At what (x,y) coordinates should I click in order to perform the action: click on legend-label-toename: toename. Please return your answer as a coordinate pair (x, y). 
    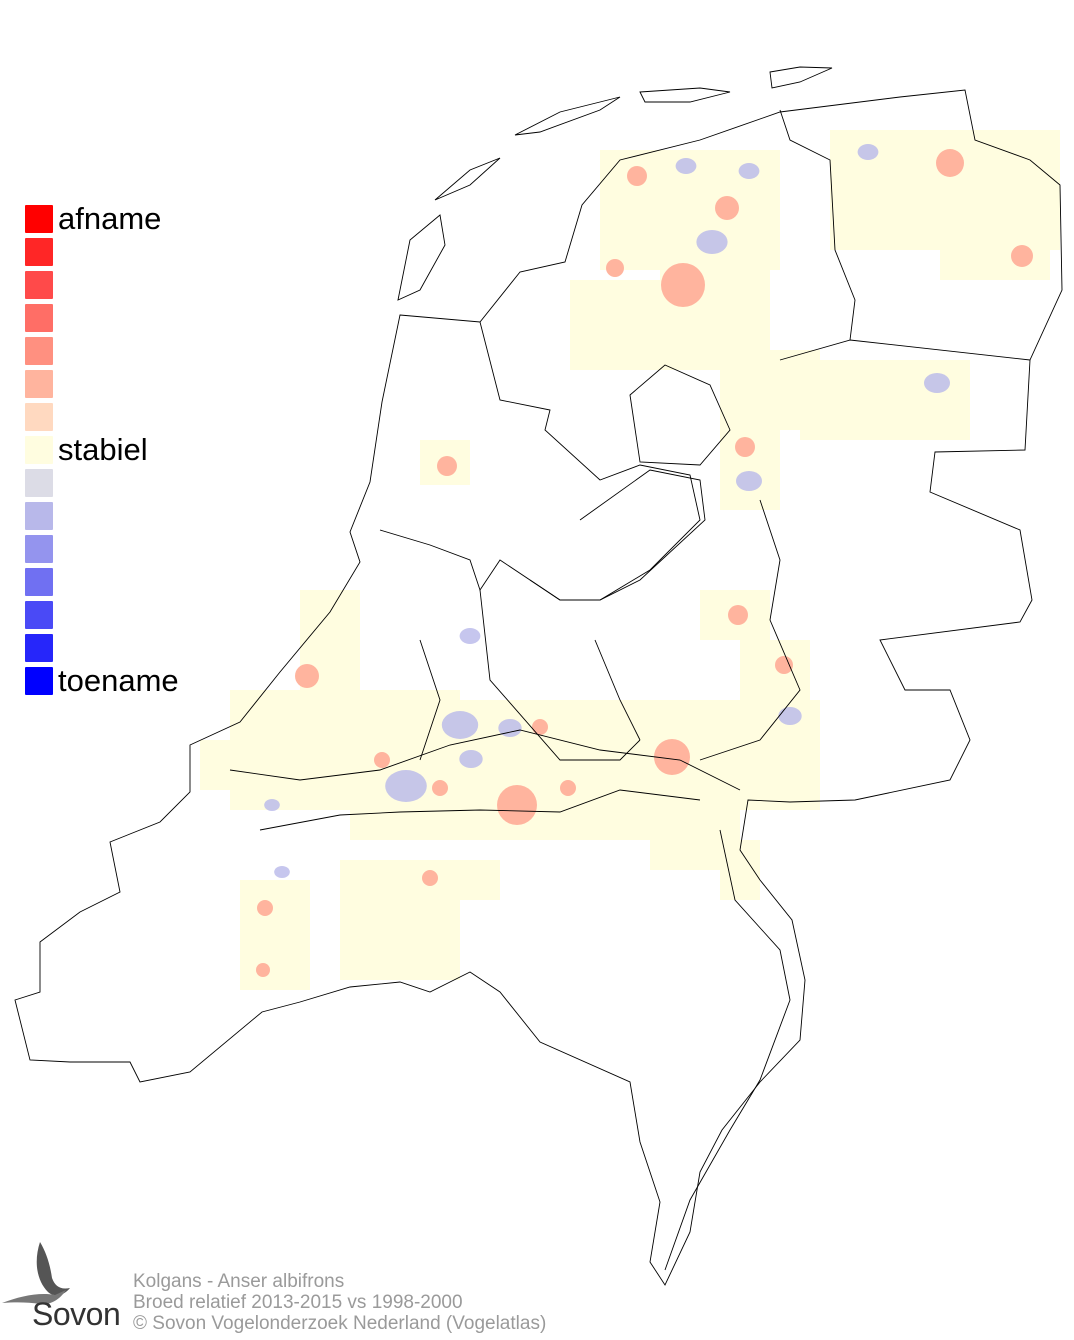
    Looking at the image, I should click on (118, 680).